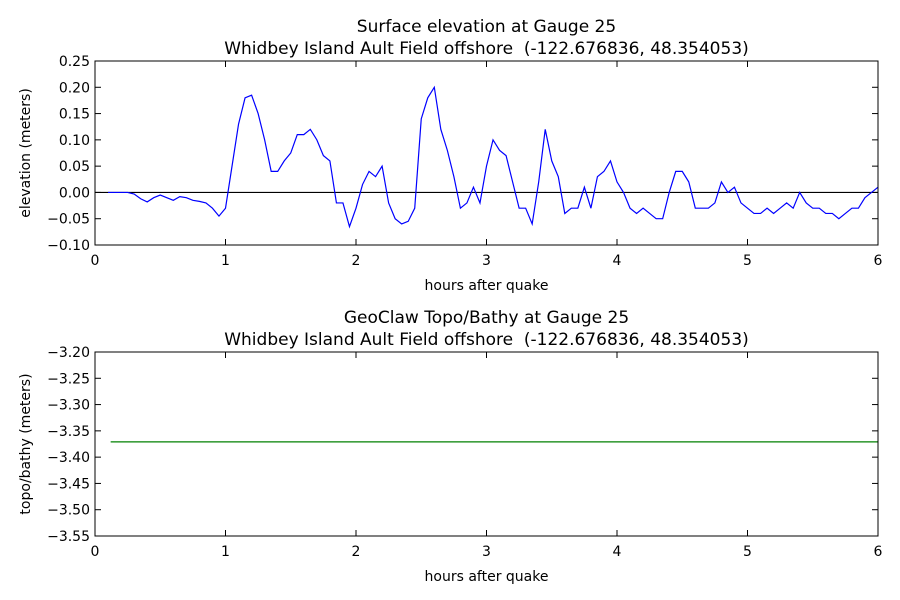 The height and width of the screenshot is (600, 900). I want to click on y-tick-label: −3.25, so click(68, 379).